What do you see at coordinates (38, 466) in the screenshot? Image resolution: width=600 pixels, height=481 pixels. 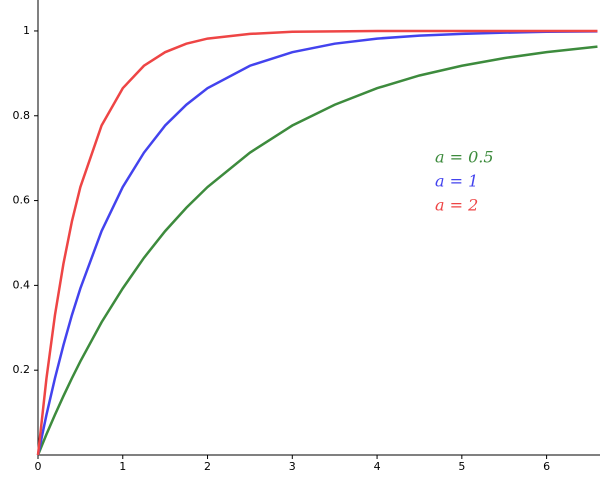 I see `x-tick-label: 0` at bounding box center [38, 466].